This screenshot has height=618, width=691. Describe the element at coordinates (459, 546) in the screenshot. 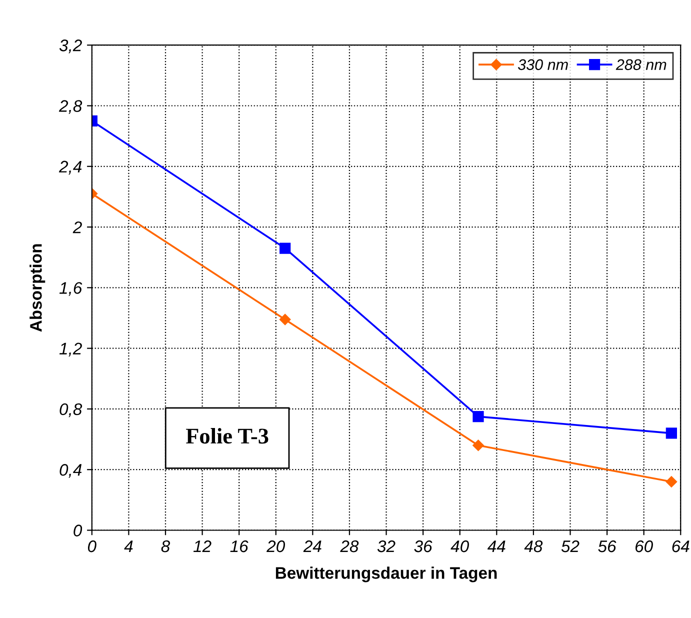

I see `x-tick-label: 40` at that location.